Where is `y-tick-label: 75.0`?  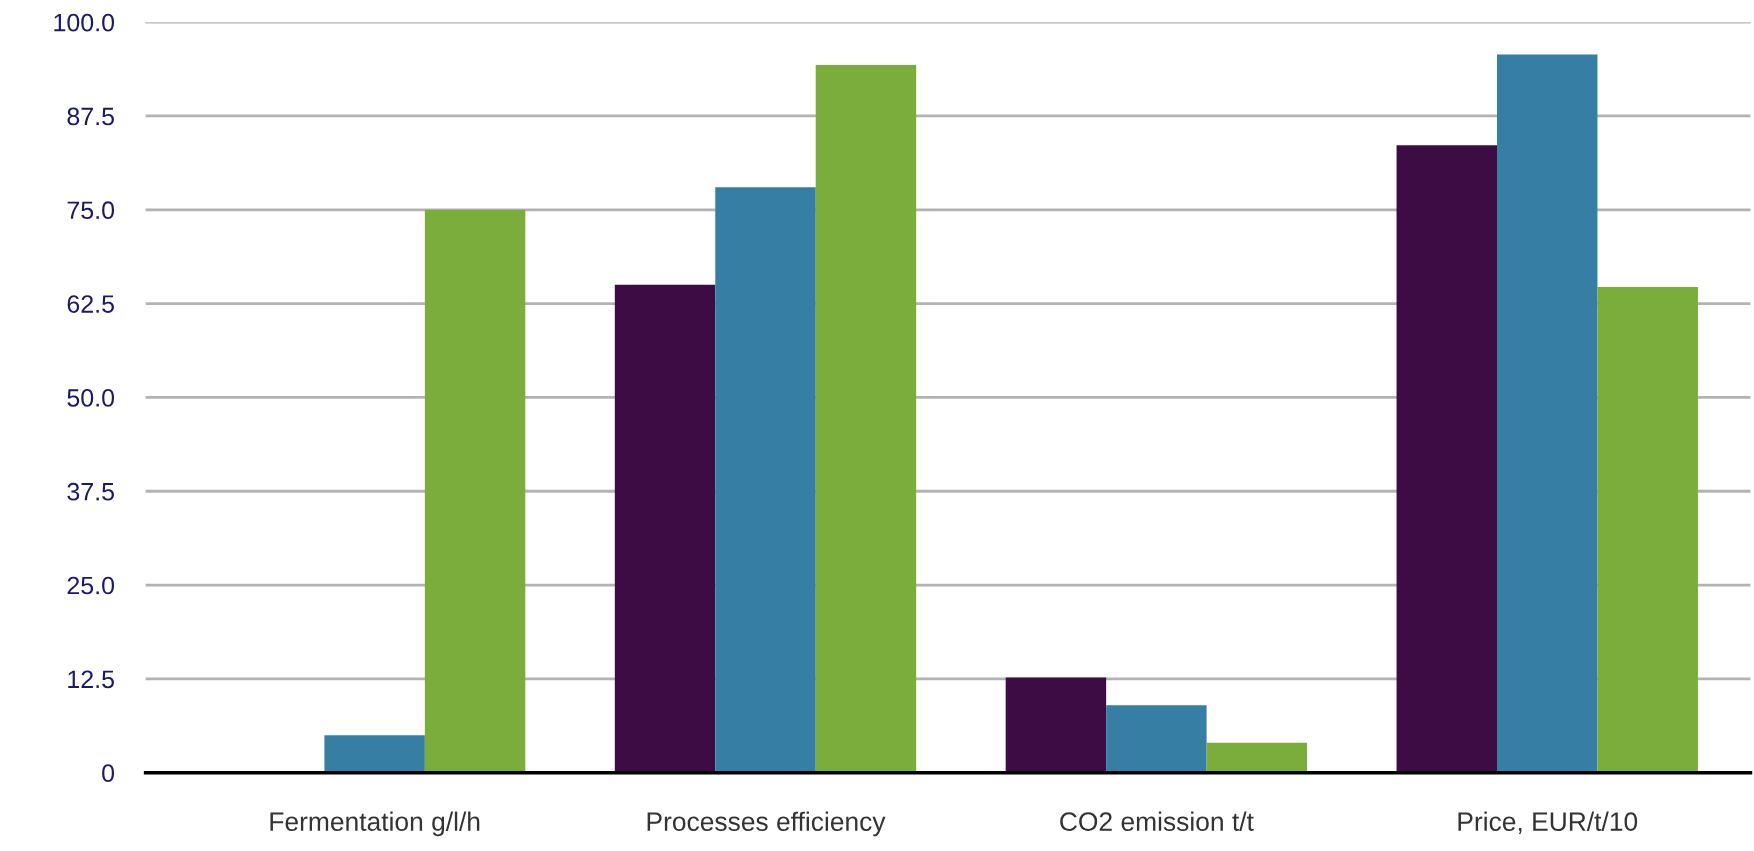
y-tick-label: 75.0 is located at coordinates (91, 210).